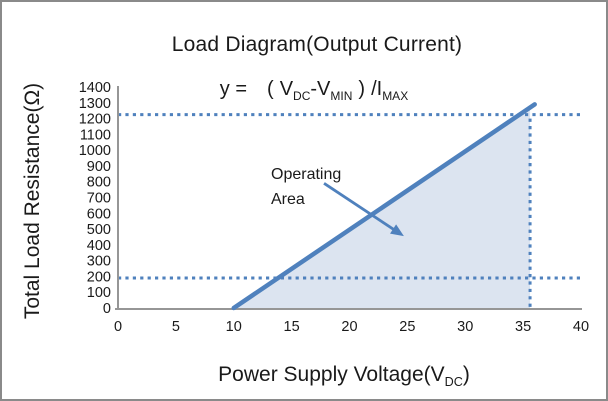 The width and height of the screenshot is (608, 401). Describe the element at coordinates (453, 382) in the screenshot. I see `x-axis-title-sub: DC` at that location.